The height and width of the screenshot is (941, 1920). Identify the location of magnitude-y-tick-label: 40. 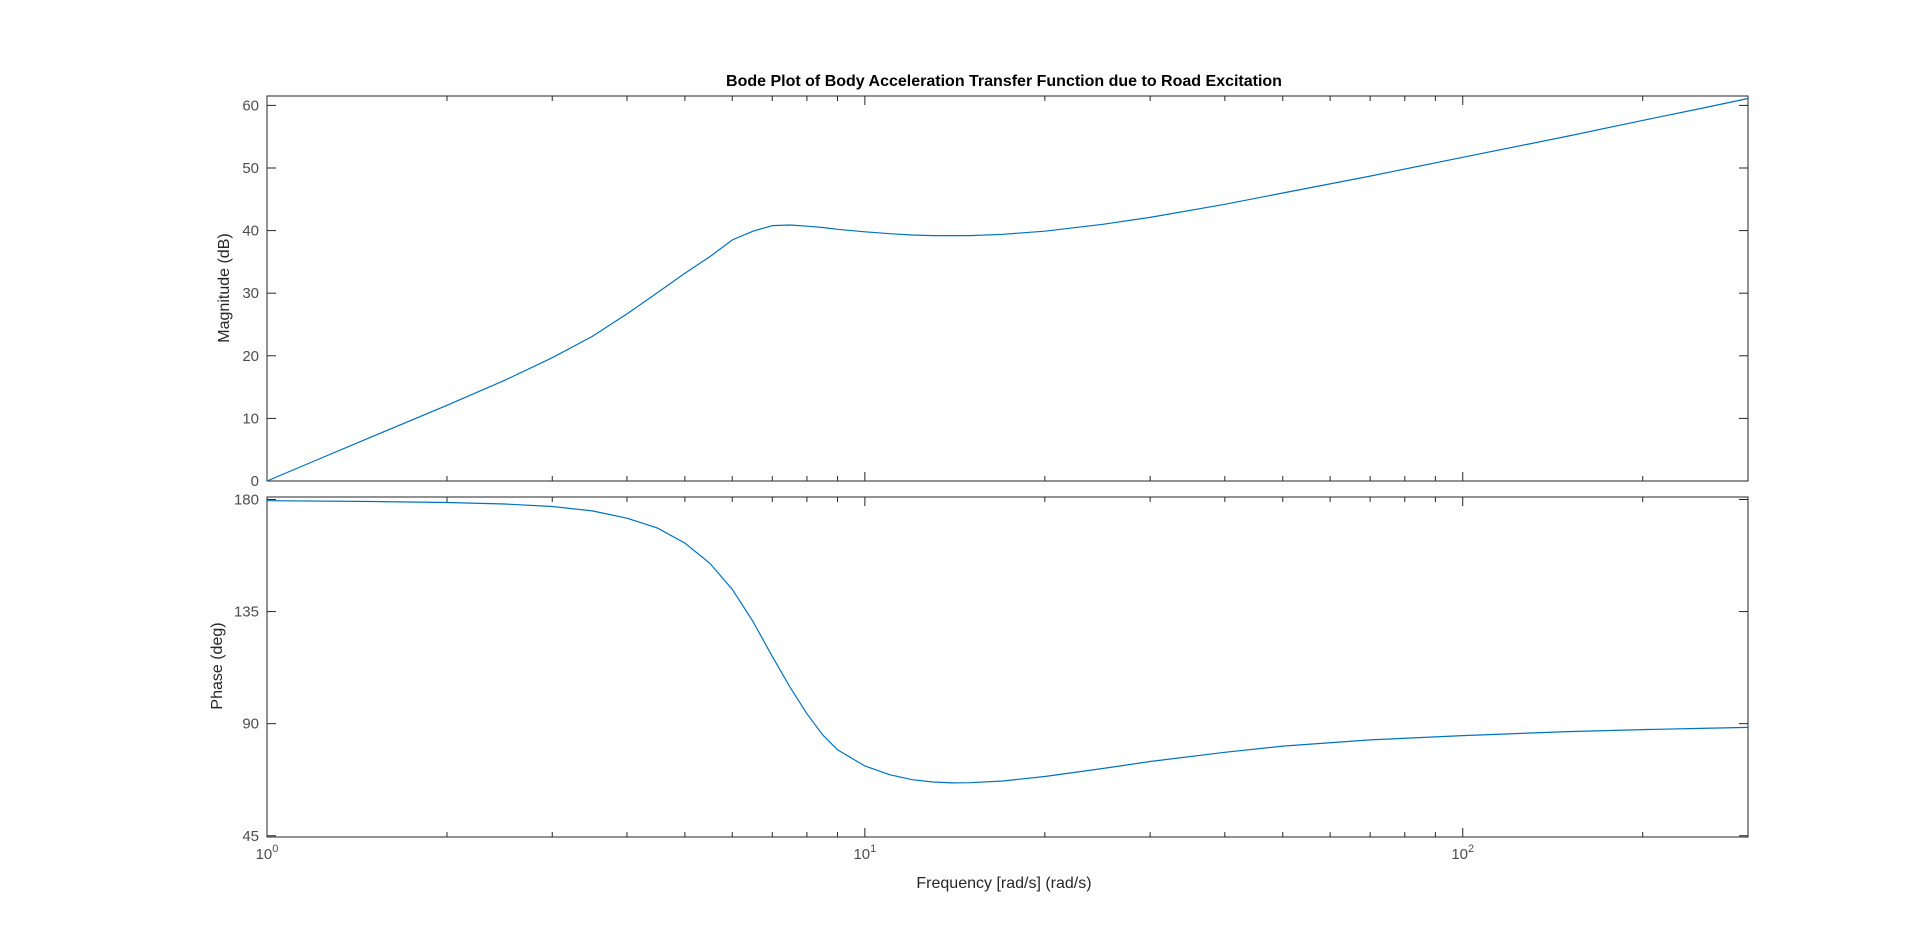
(250, 231).